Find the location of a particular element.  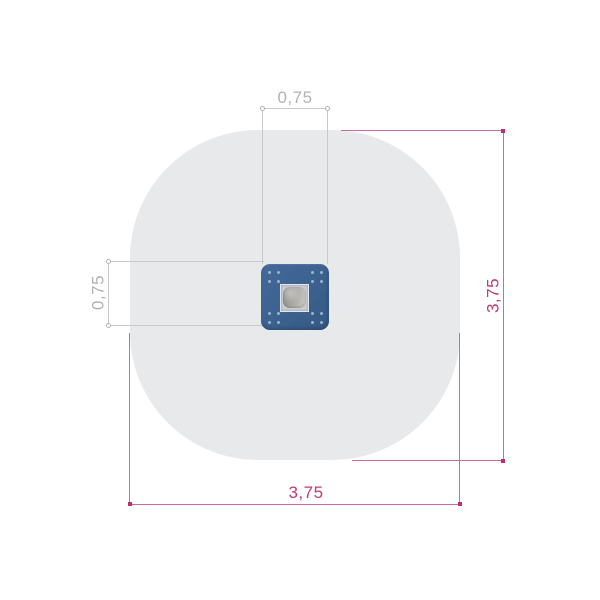

chip-component is located at coordinates (295, 297).